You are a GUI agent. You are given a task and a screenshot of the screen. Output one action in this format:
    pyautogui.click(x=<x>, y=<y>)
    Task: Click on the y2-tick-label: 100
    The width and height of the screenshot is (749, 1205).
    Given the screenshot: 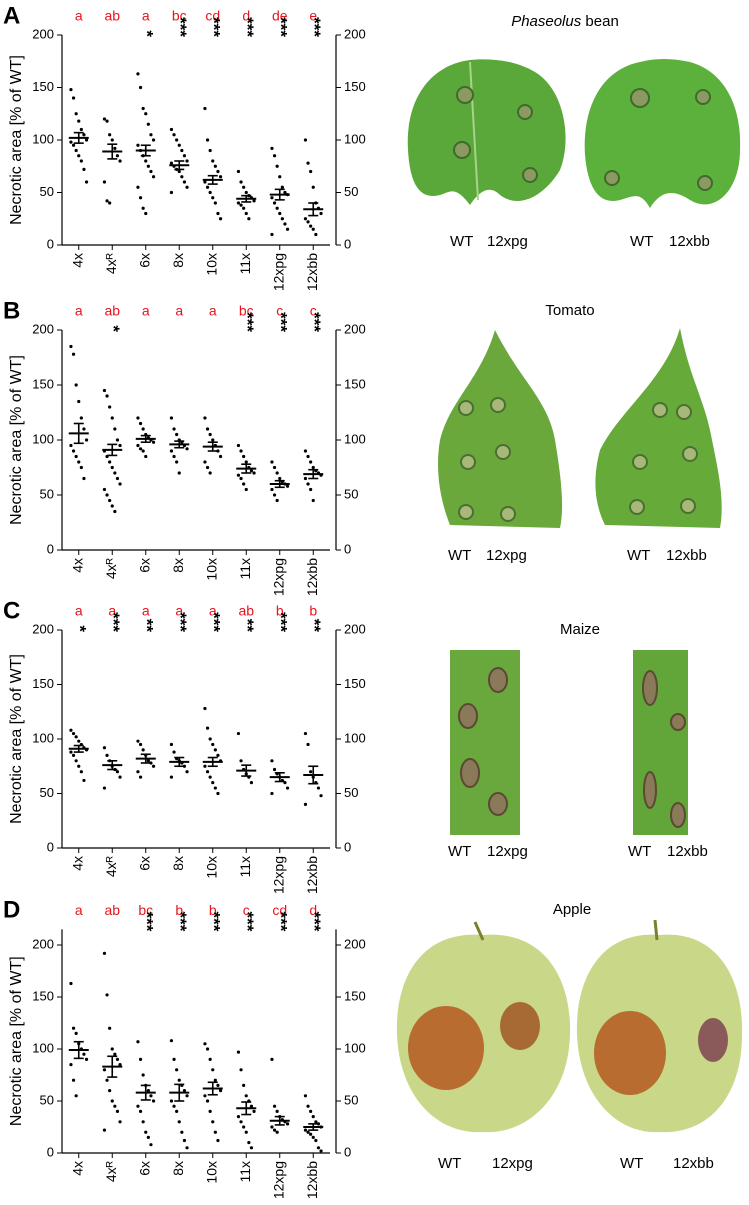 What is the action you would take?
    pyautogui.click(x=355, y=438)
    